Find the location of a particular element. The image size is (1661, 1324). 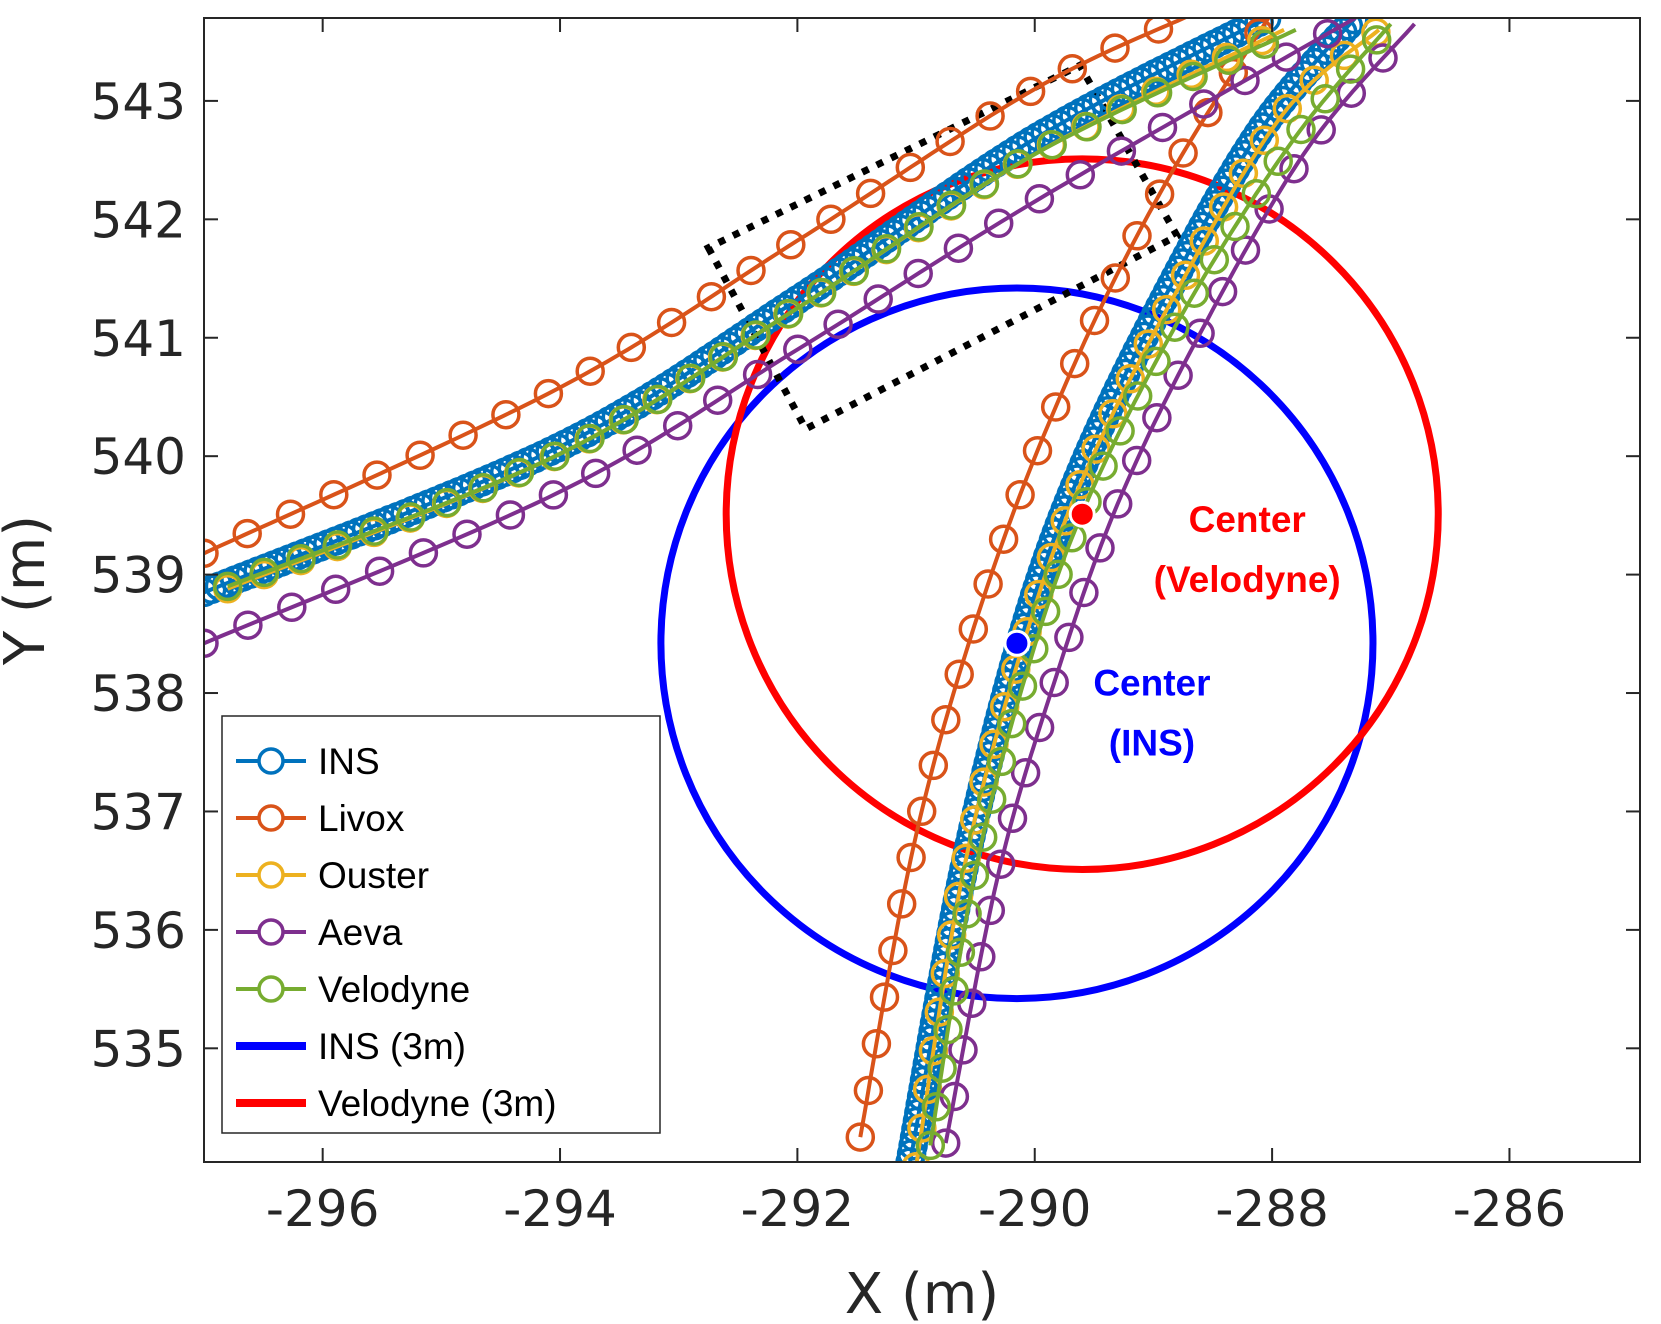

y-tick-label-5: 540 is located at coordinates (138, 457).